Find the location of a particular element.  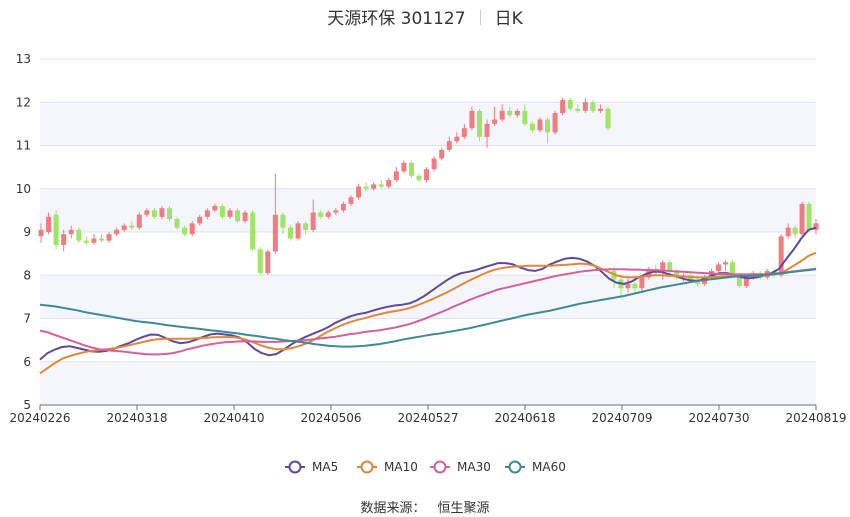

y-tick-label: 8 is located at coordinates (27, 275).